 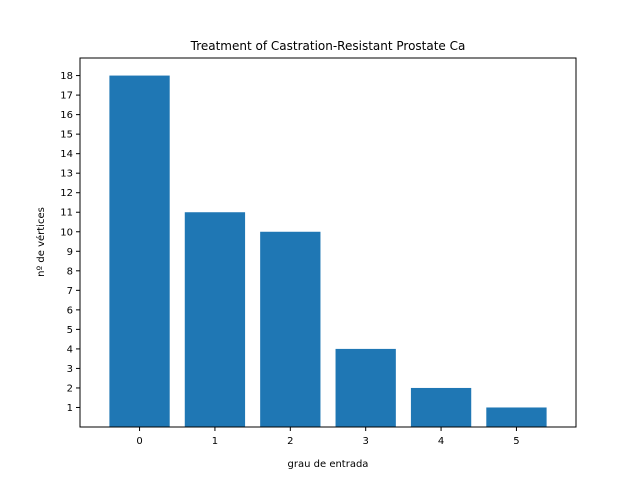 I want to click on x-tick-label: 5, so click(x=516, y=441).